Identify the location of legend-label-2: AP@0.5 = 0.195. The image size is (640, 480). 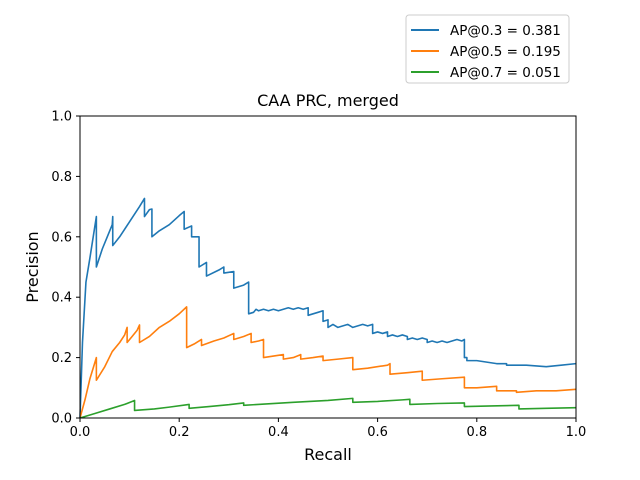
(505, 52).